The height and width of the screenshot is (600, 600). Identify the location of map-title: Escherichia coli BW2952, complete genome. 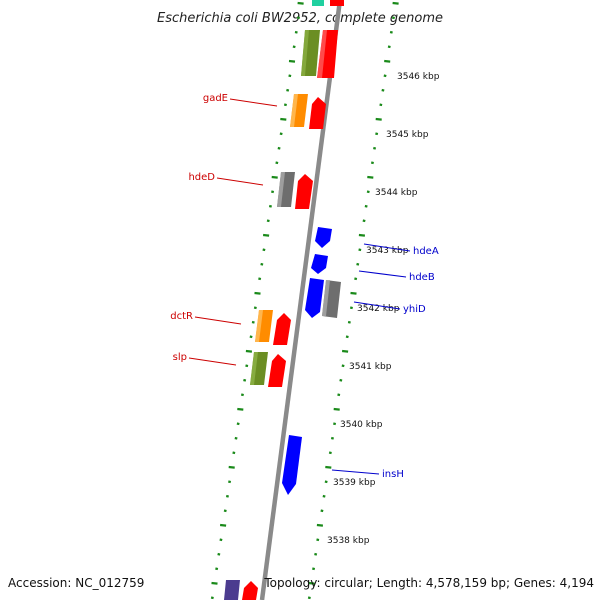
(300, 18).